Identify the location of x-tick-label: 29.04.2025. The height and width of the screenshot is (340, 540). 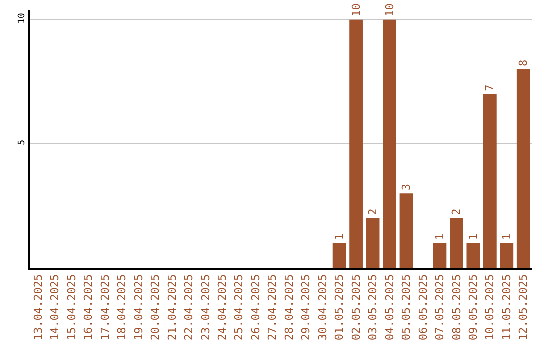
(306, 307).